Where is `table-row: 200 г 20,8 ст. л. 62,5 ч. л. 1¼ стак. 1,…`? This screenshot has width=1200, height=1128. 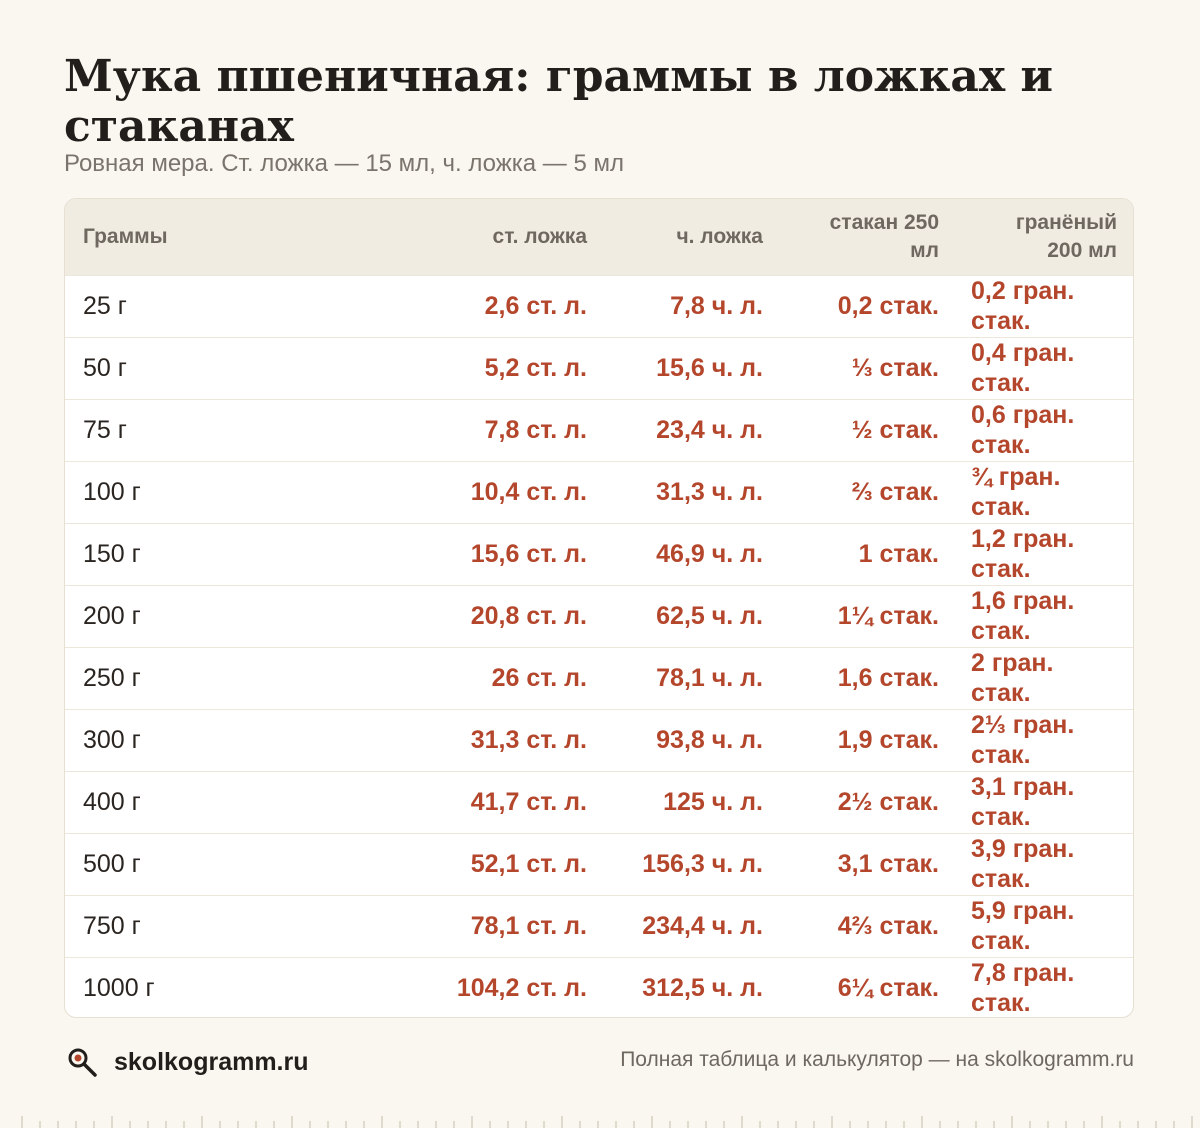 table-row: 200 г 20,8 ст. л. 62,5 ч. л. 1¼ стак. 1,… is located at coordinates (599, 616).